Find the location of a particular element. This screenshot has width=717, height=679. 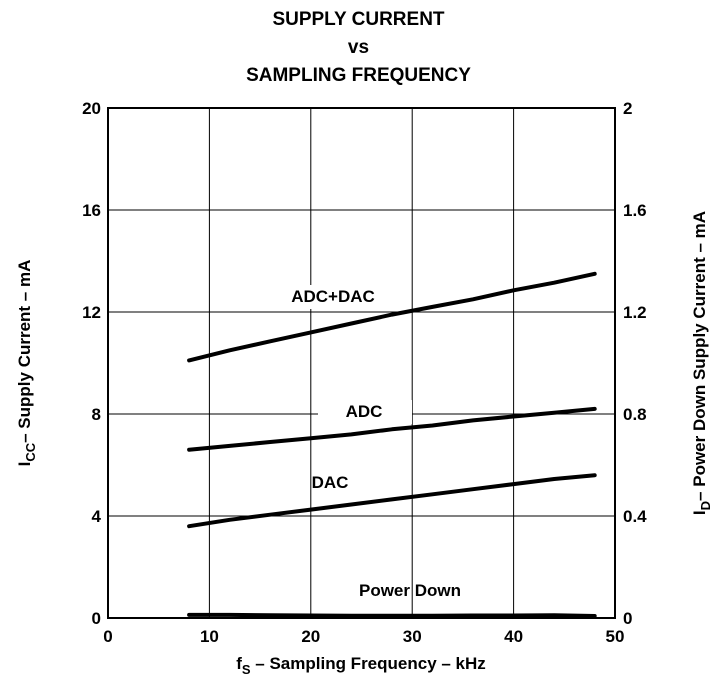

y2-tick-label: 0.8 is located at coordinates (635, 414).